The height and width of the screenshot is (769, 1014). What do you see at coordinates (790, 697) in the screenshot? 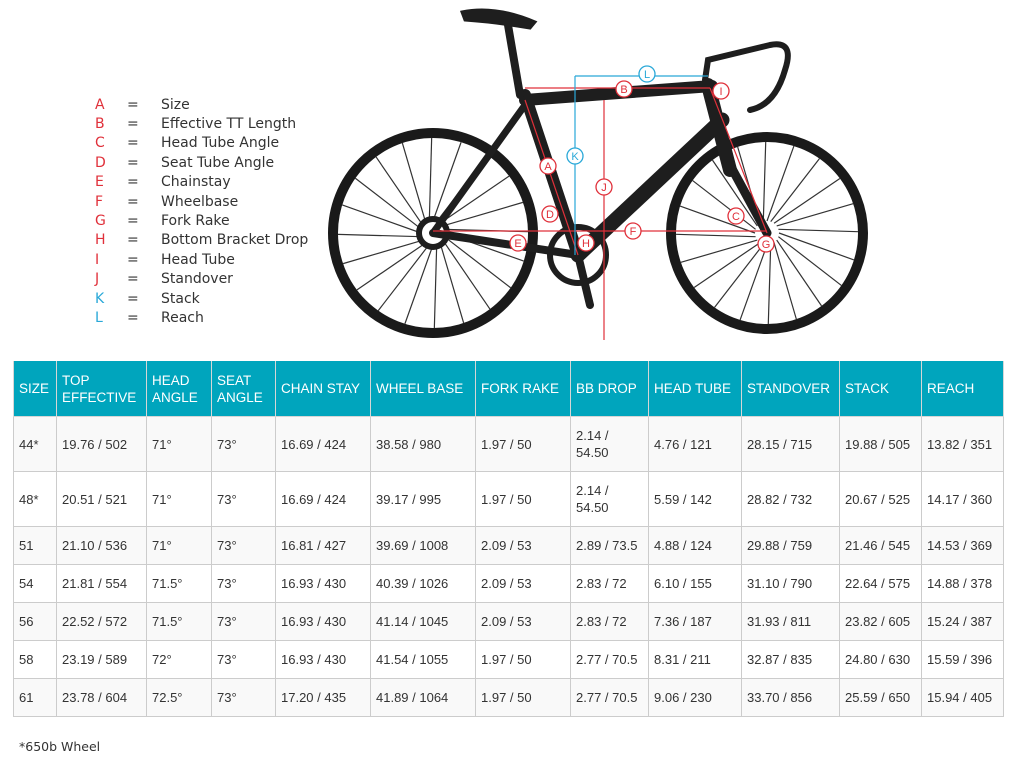
I see `table-cell: 33.70 / 856` at bounding box center [790, 697].